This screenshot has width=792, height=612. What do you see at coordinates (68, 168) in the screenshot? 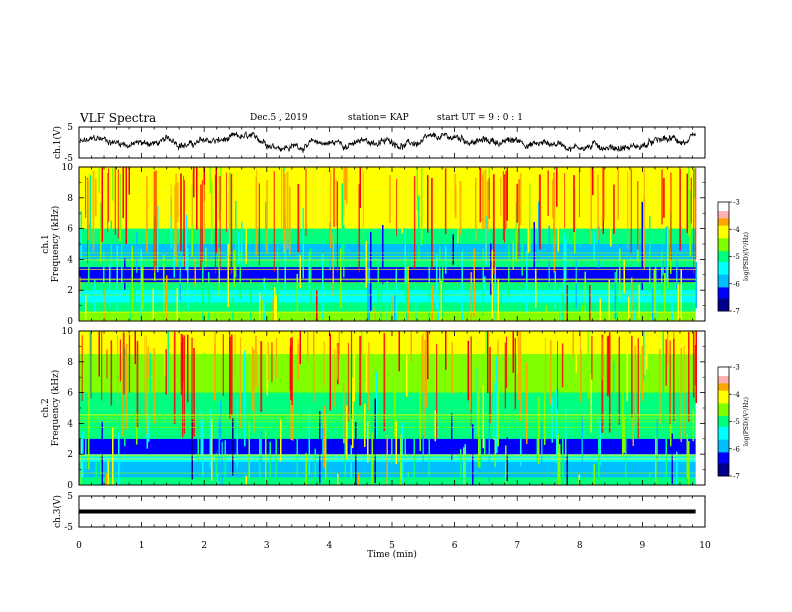
I see `y-tick-label: 10` at bounding box center [68, 168].